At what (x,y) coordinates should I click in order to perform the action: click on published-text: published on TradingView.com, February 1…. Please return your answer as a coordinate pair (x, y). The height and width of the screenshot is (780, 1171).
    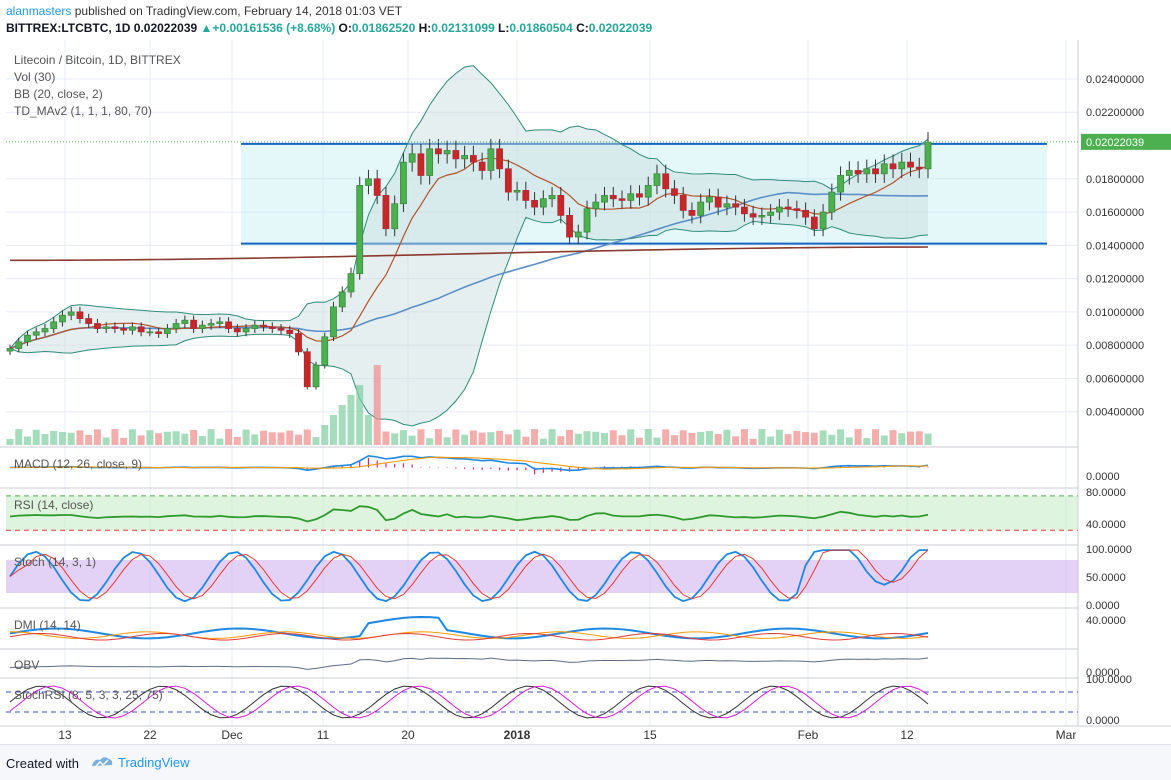
    Looking at the image, I should click on (238, 11).